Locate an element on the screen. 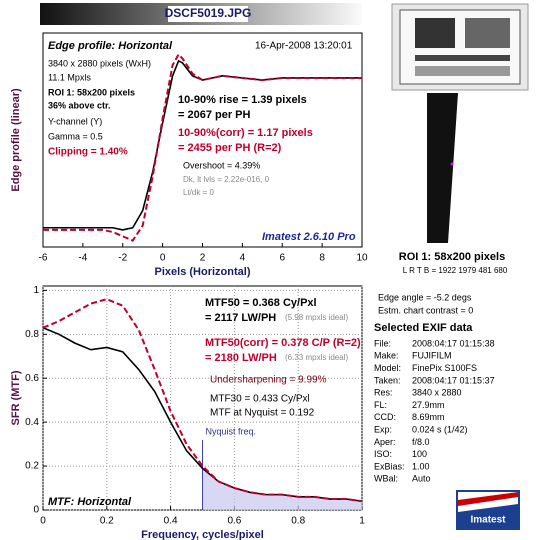 This screenshot has width=540, height=540. exif-value: 2008:04:17 01:15:37 is located at coordinates (453, 380).